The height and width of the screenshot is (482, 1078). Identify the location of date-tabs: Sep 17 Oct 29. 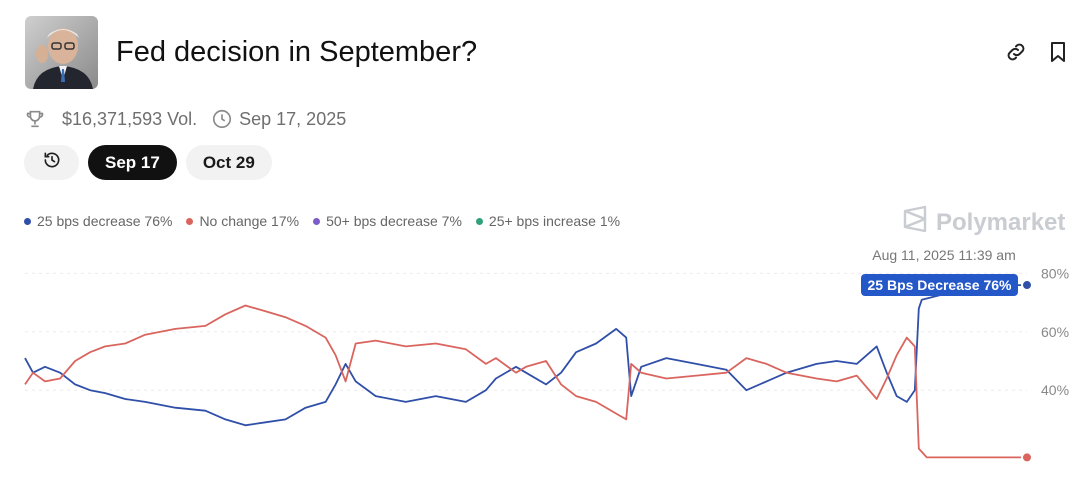
(148, 162).